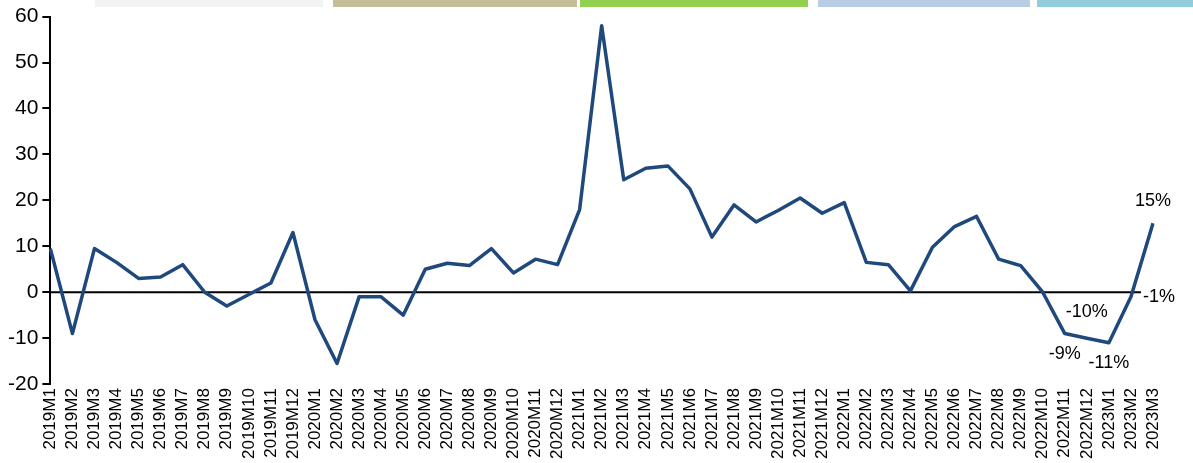  I want to click on x-tick-label: 2020M3, so click(358, 419).